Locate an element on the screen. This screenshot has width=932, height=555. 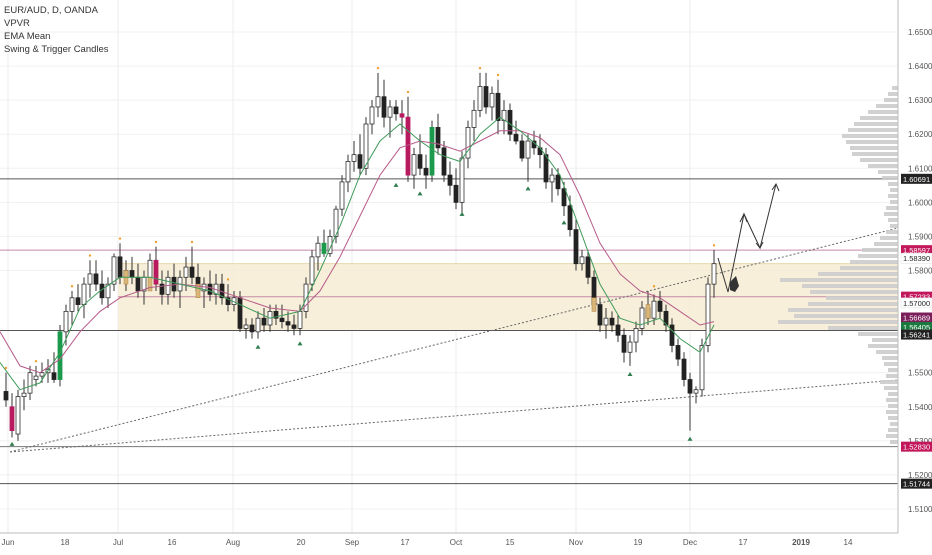
price-axis-tick-label: 1.62000 is located at coordinates (920, 134).